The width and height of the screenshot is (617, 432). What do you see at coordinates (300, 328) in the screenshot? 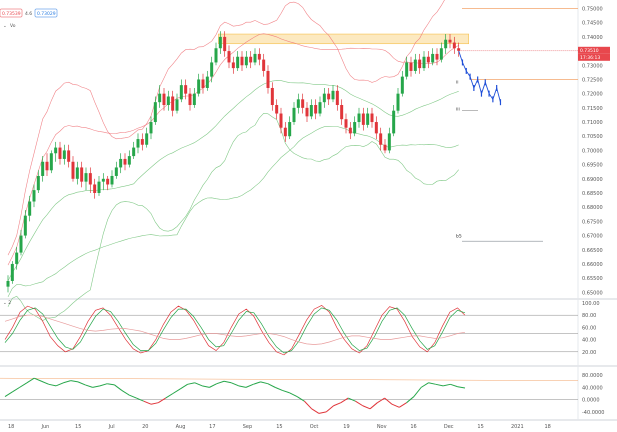
I see `stochastic-pane: 100.00 80.00 60.00 40.00 20.00` at bounding box center [300, 328].